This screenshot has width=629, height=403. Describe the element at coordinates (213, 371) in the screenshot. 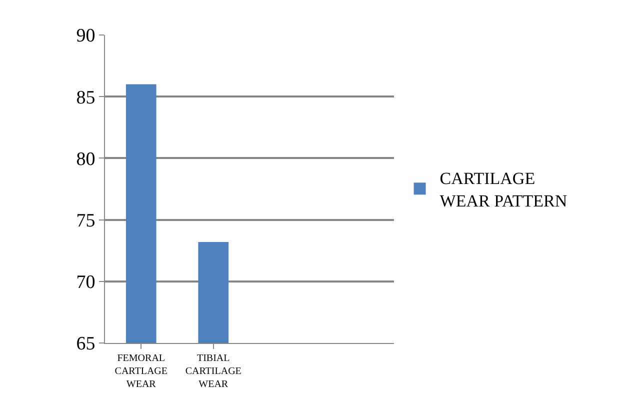

I see `x-tick-label: TIBIAL CARTILAGE WEAR` at that location.